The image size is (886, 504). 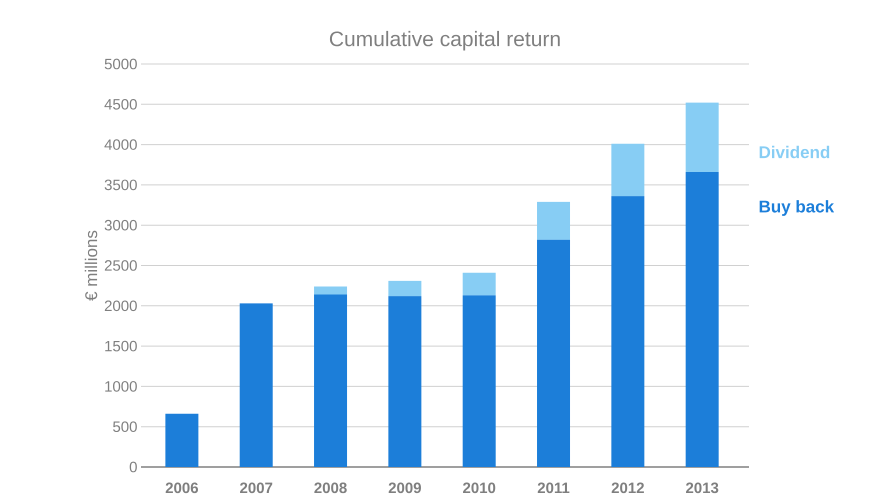 What do you see at coordinates (120, 265) in the screenshot?
I see `y-tick-label: 2500` at bounding box center [120, 265].